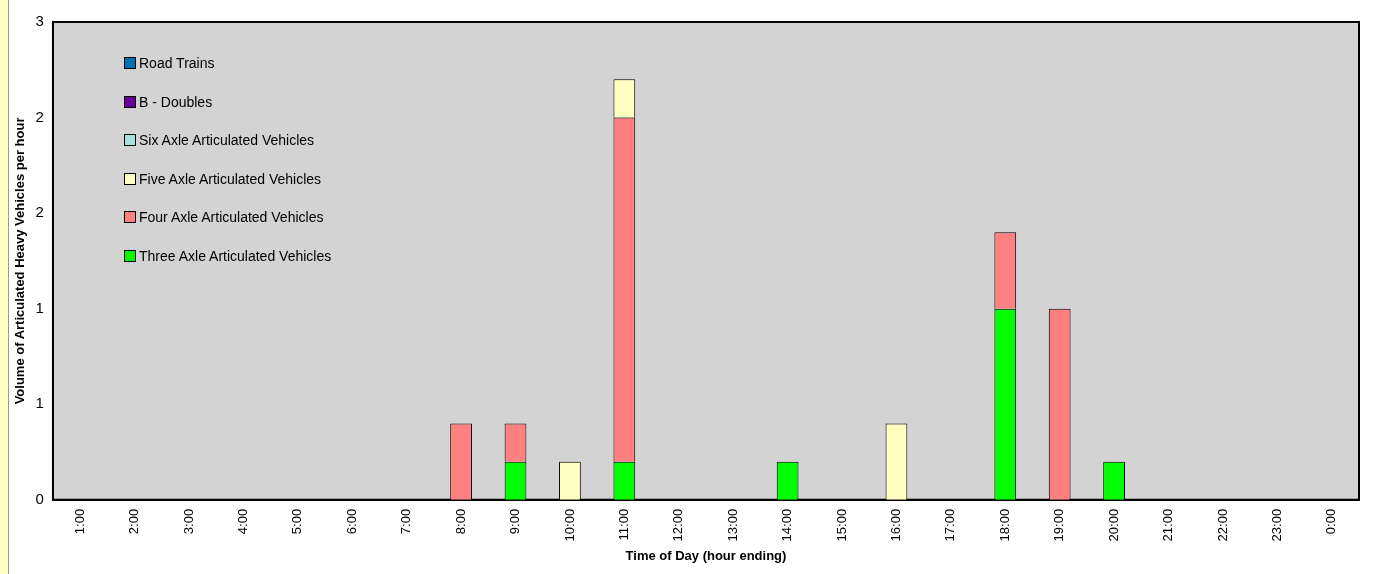  What do you see at coordinates (231, 217) in the screenshot?
I see `legend-label: Four Axle Articulated Vehicles` at bounding box center [231, 217].